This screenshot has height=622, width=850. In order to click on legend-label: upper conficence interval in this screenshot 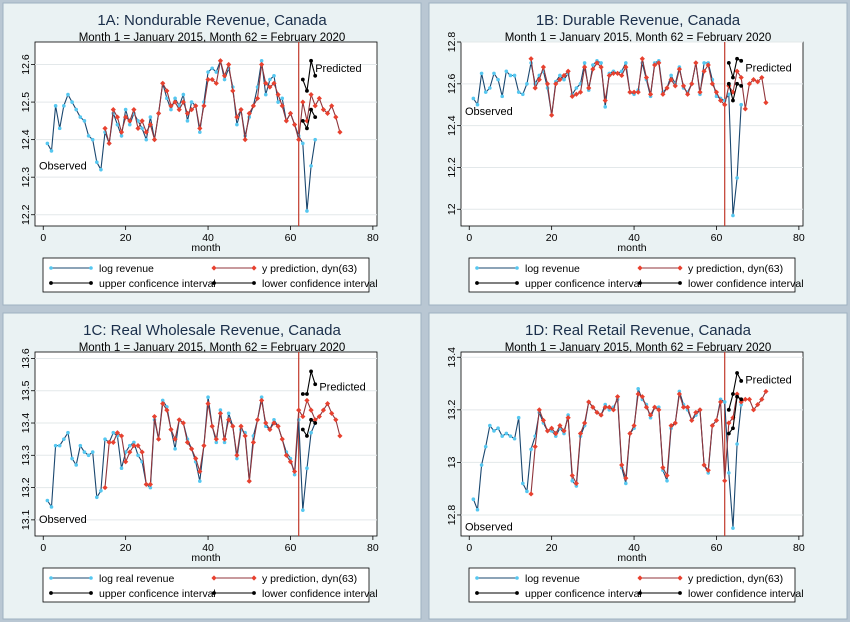, I will do `click(157, 284)`.